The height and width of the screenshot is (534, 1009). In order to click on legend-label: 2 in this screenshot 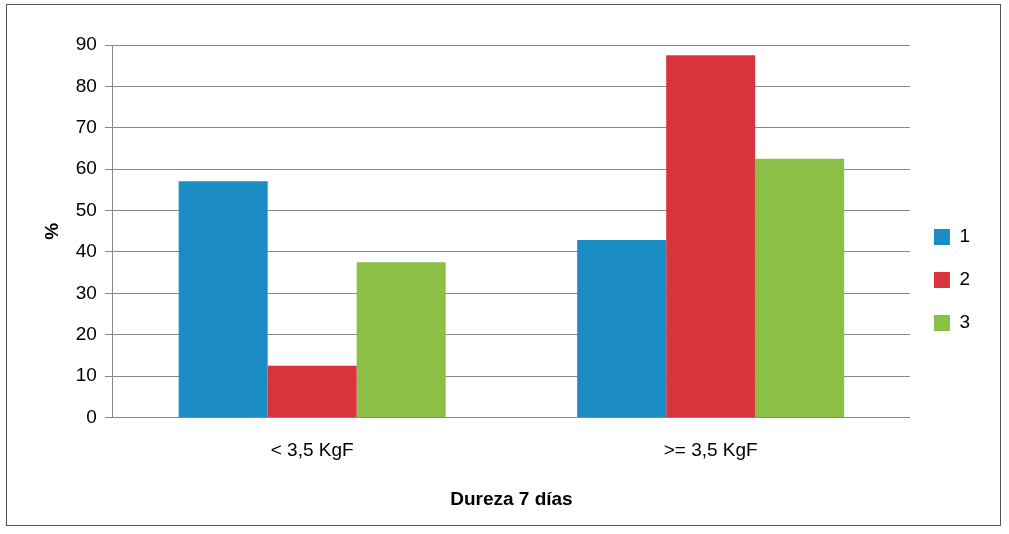, I will do `click(965, 279)`.